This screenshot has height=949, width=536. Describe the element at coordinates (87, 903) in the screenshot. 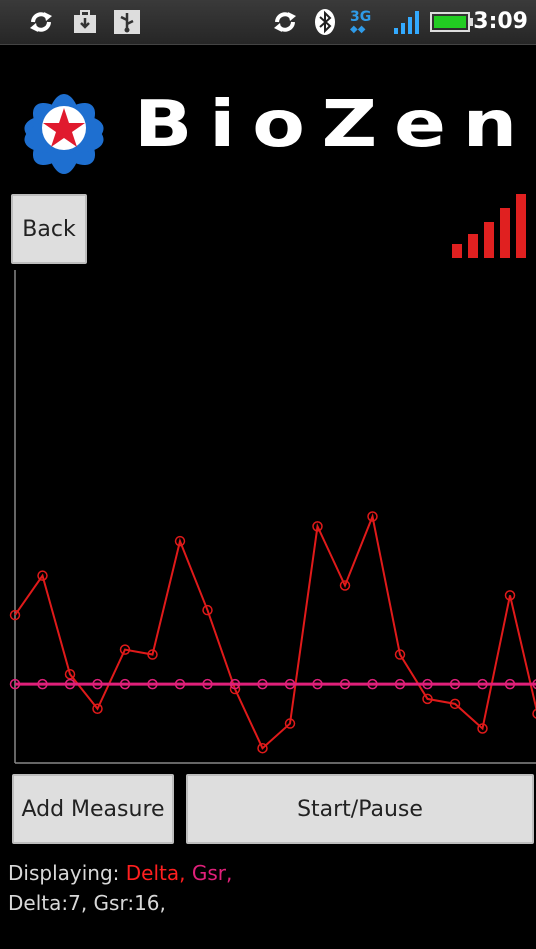

I see `values-line: Delta:7, Gsr:16,` at that location.